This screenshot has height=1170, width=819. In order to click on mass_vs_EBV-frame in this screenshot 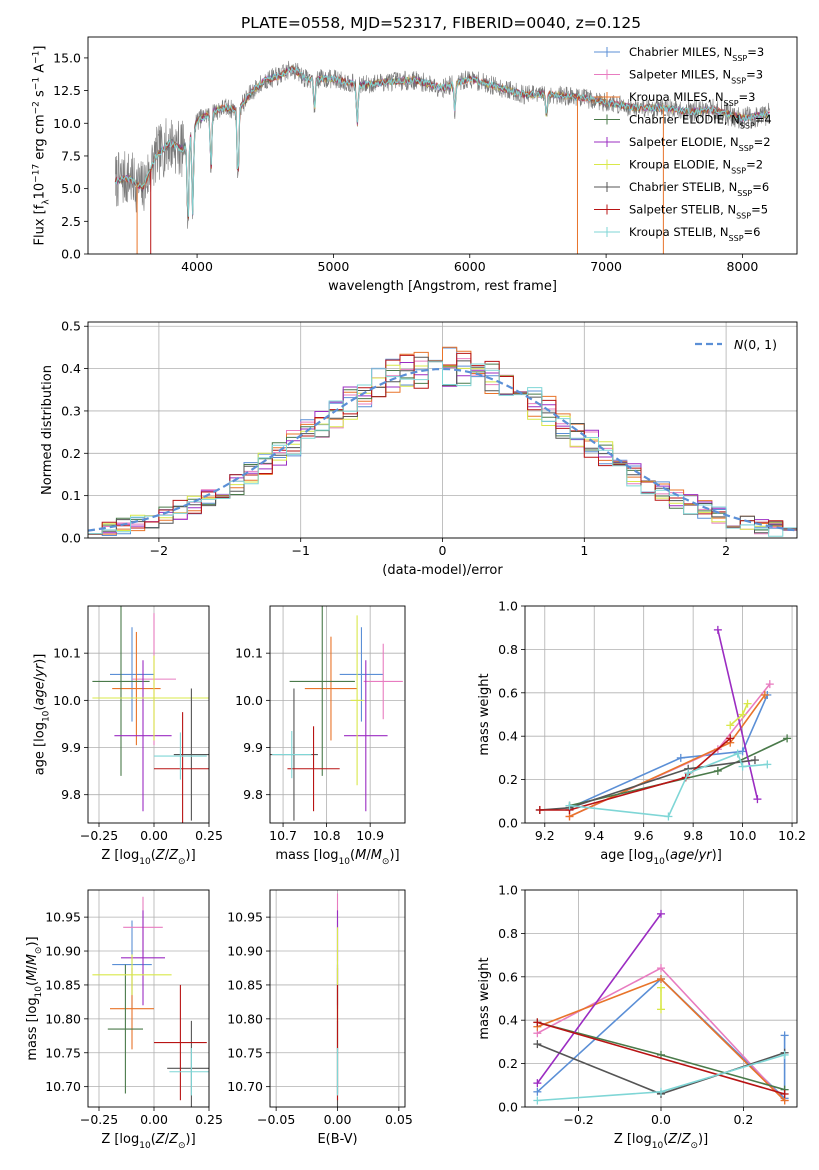, I will do `click(337, 998)`.